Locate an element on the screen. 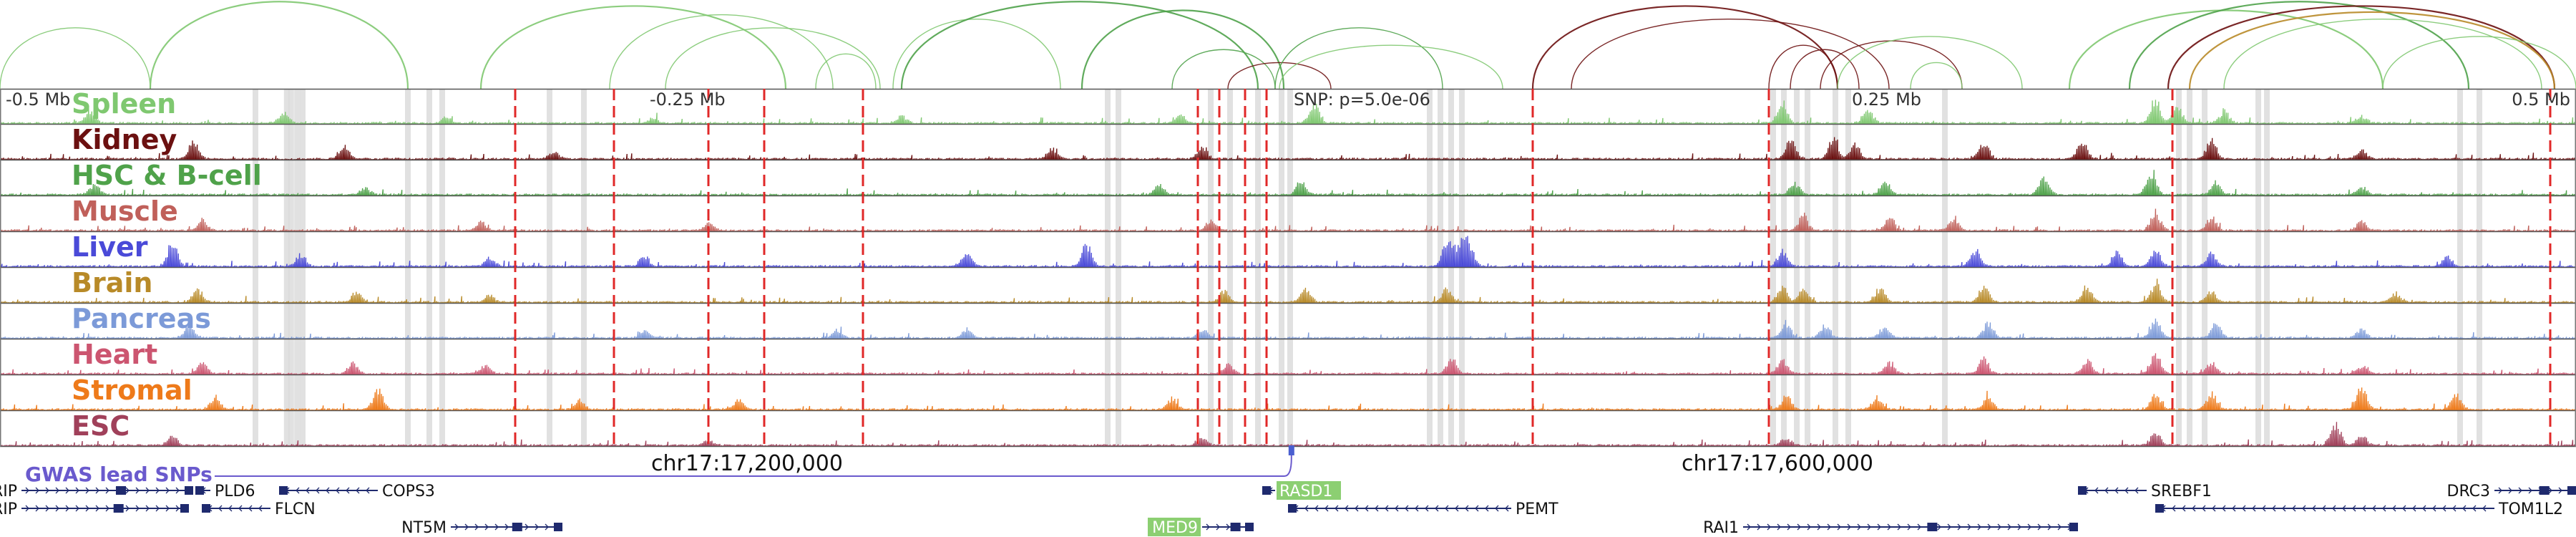 The height and width of the screenshot is (537, 2576). gene-med9-label: MED9 is located at coordinates (1175, 528).